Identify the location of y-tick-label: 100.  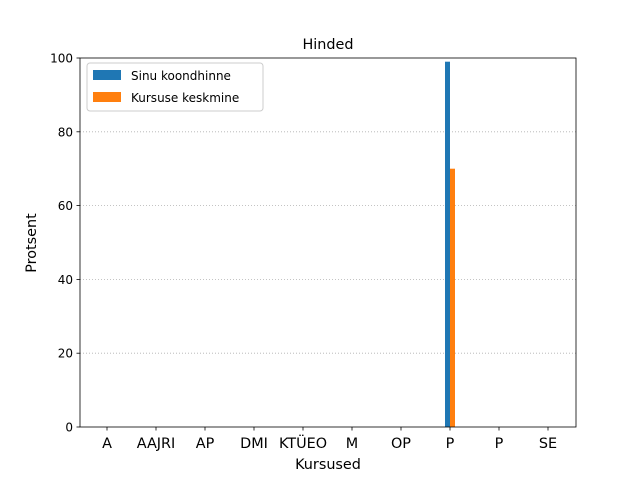
(61, 59).